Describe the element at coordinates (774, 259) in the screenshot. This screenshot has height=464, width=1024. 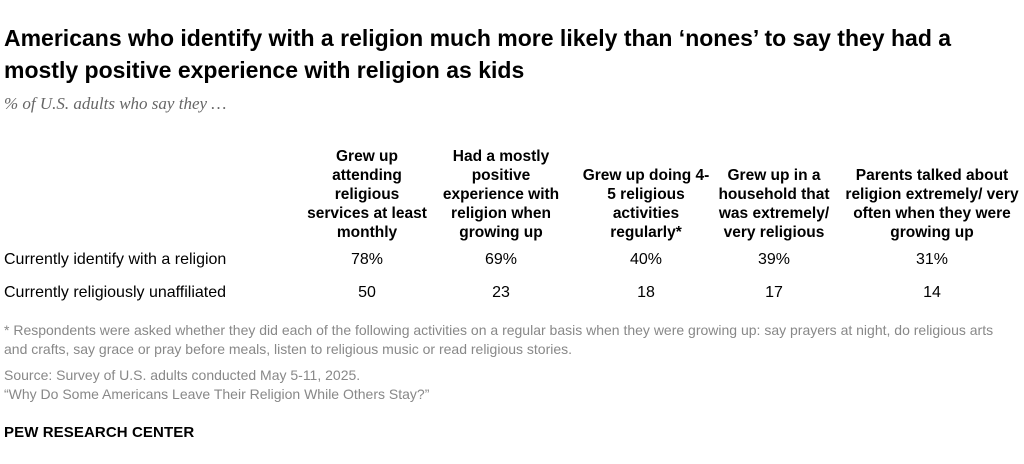
I see `table-cell: 39%` at that location.